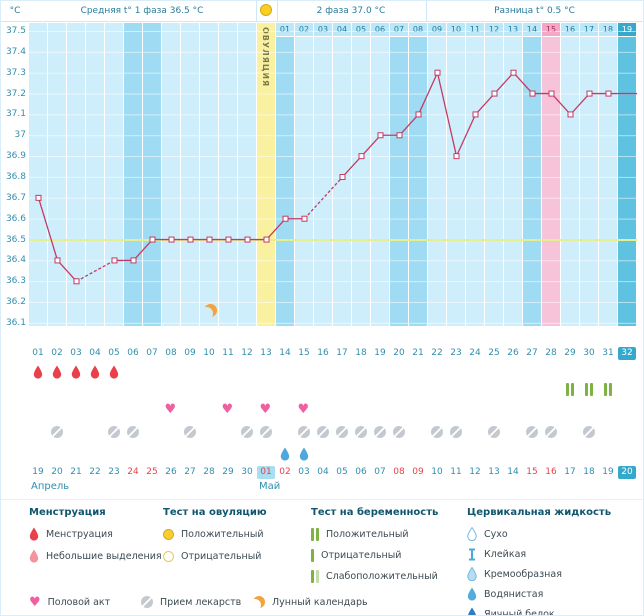 The height and width of the screenshot is (616, 644). I want to click on cycle-day-cell-27: 27, so click(532, 353).